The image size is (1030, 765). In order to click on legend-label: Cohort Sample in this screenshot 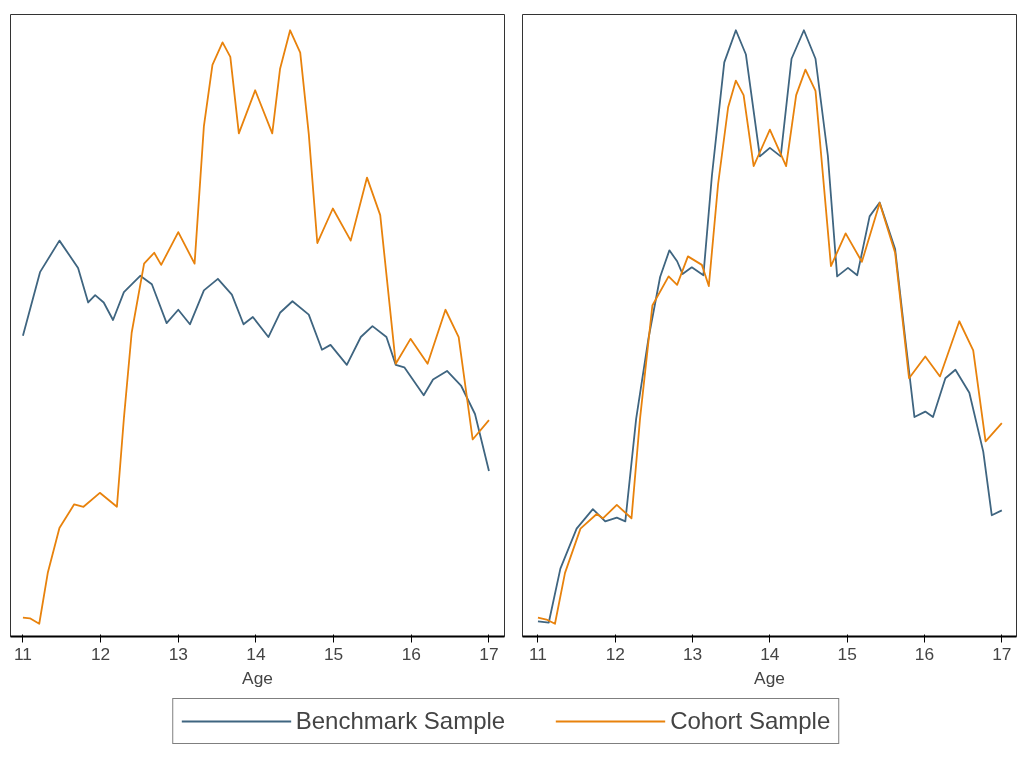, I will do `click(750, 721)`.